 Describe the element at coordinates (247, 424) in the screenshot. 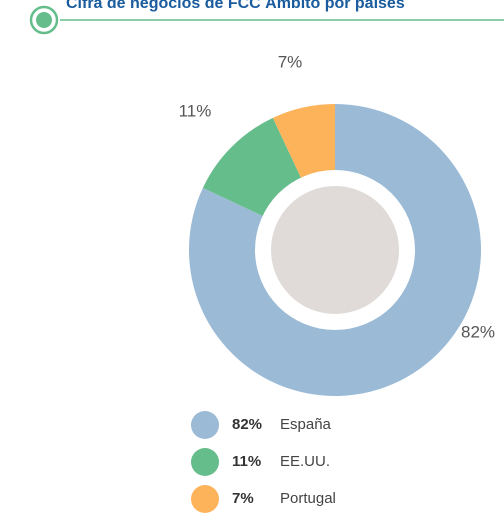

I see `legend-value: 82%` at that location.